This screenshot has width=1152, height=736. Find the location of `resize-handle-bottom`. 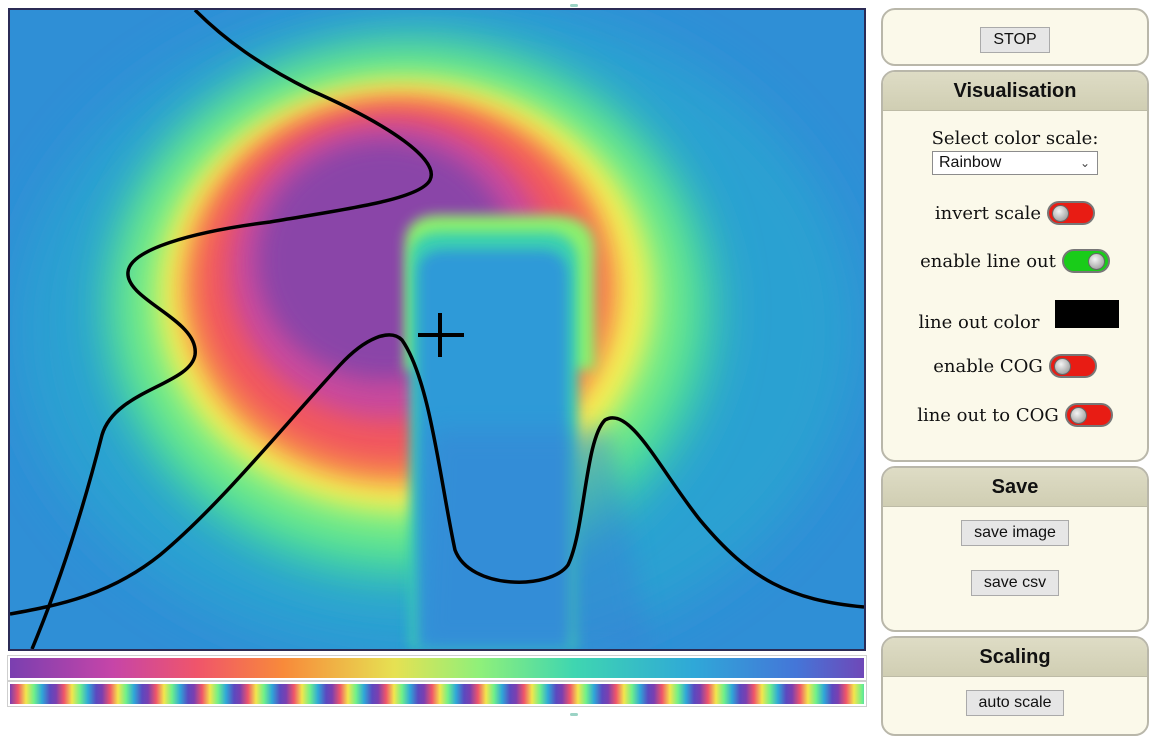

resize-handle-bottom is located at coordinates (574, 714).